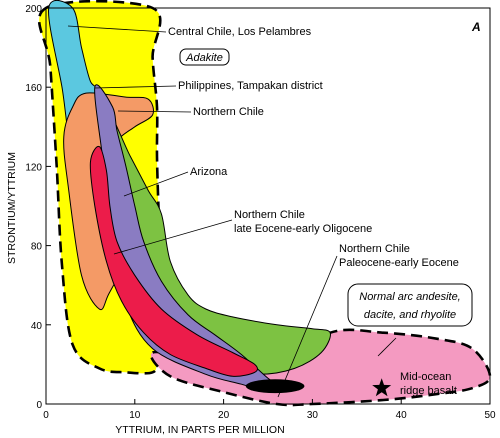 This screenshot has height=438, width=500. What do you see at coordinates (135, 87) in the screenshot?
I see `leader-philippines` at bounding box center [135, 87].